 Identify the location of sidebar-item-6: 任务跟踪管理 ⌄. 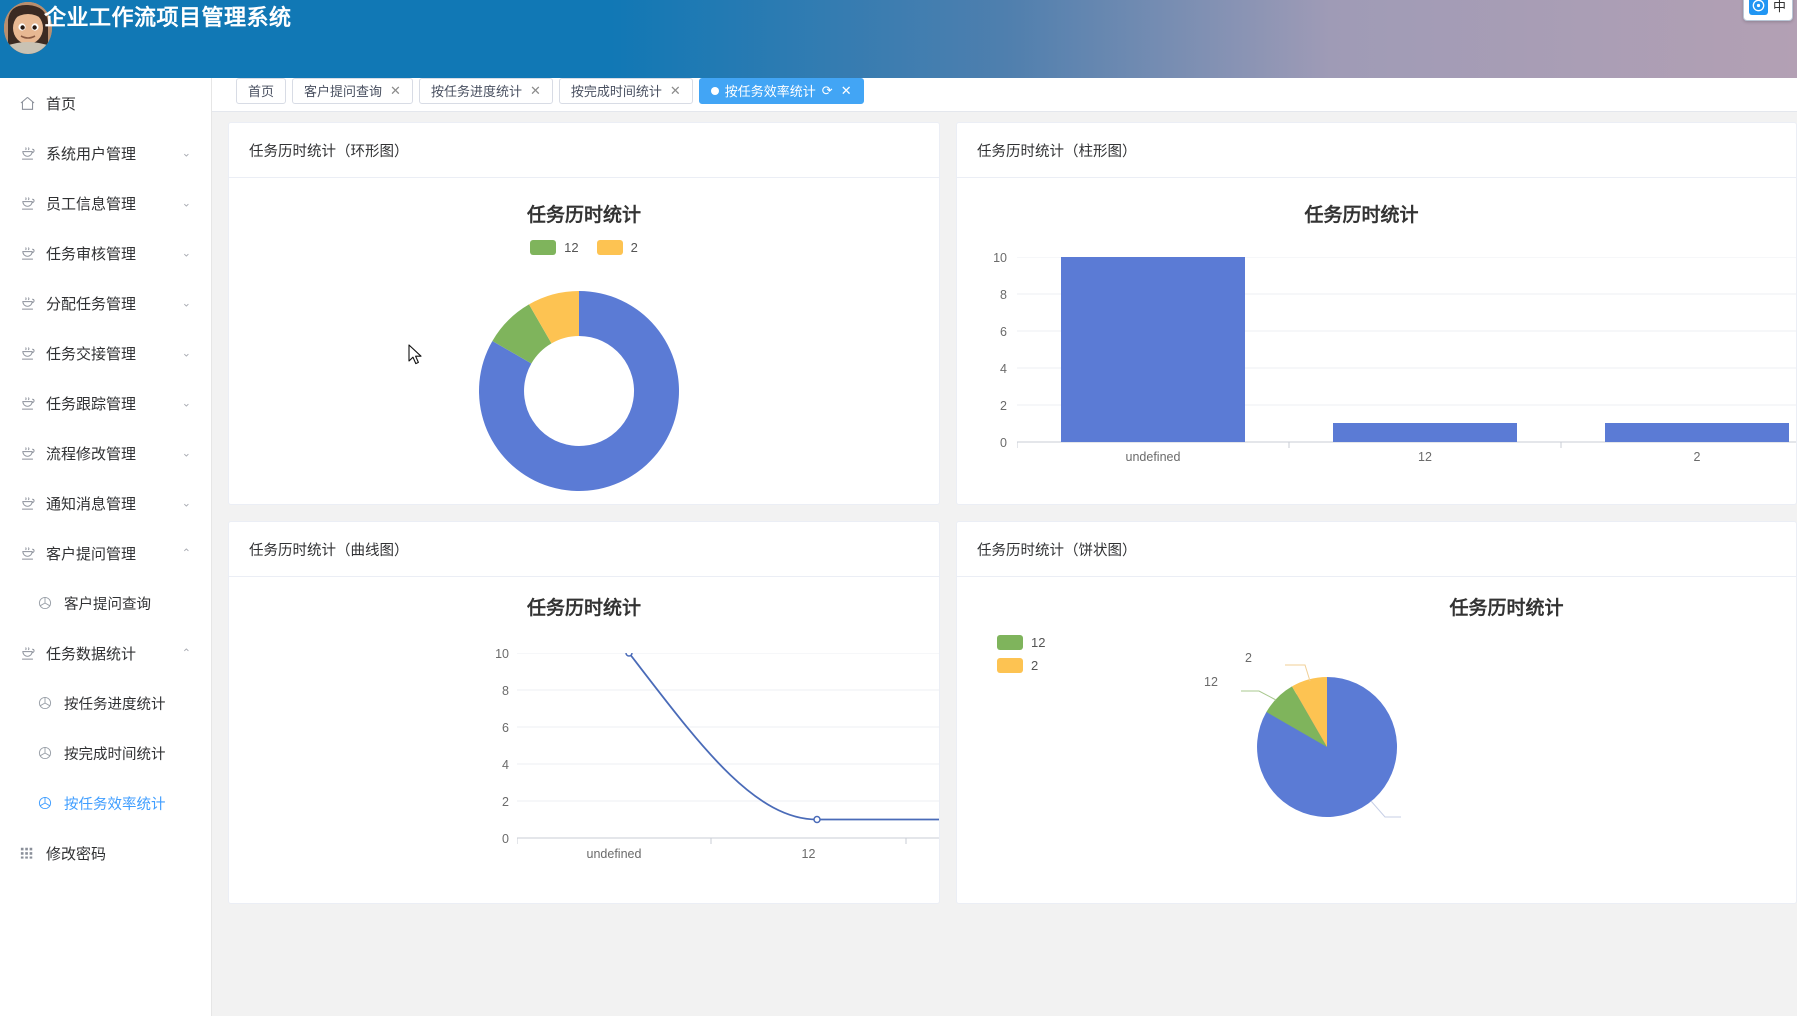
(105, 403).